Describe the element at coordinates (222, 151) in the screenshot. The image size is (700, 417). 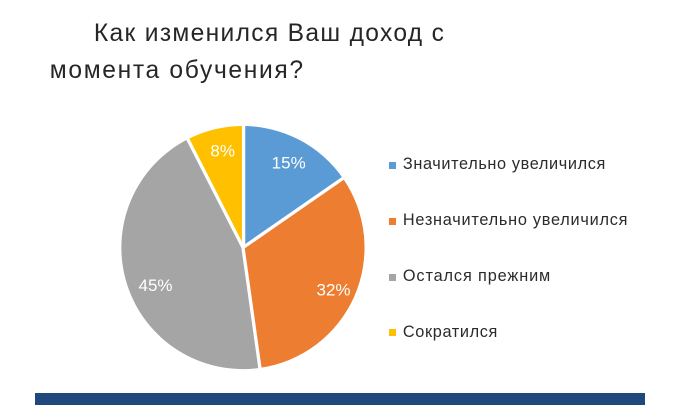
I see `svg-text: 8%` at that location.